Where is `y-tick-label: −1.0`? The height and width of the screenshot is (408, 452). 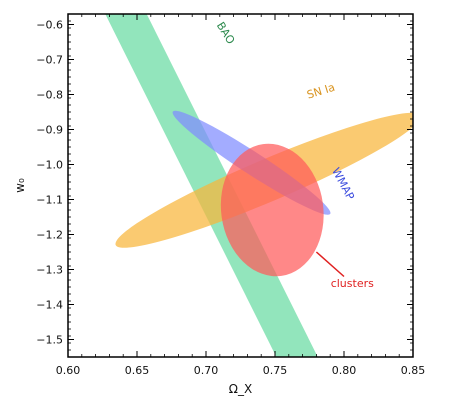
y-tick-label: −1.0 is located at coordinates (49, 165).